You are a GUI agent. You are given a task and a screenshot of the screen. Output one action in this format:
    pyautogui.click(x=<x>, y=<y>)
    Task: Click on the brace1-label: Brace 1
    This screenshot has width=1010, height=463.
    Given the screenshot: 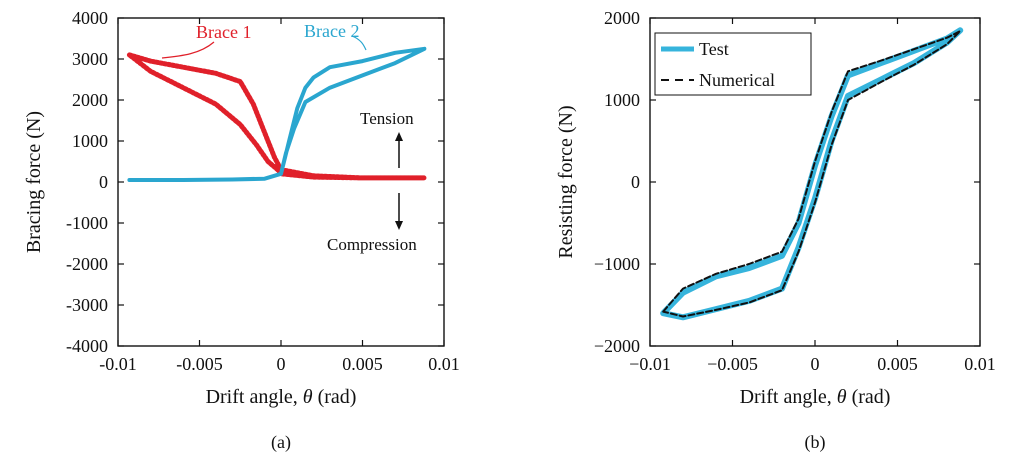 What is the action you would take?
    pyautogui.click(x=223, y=32)
    